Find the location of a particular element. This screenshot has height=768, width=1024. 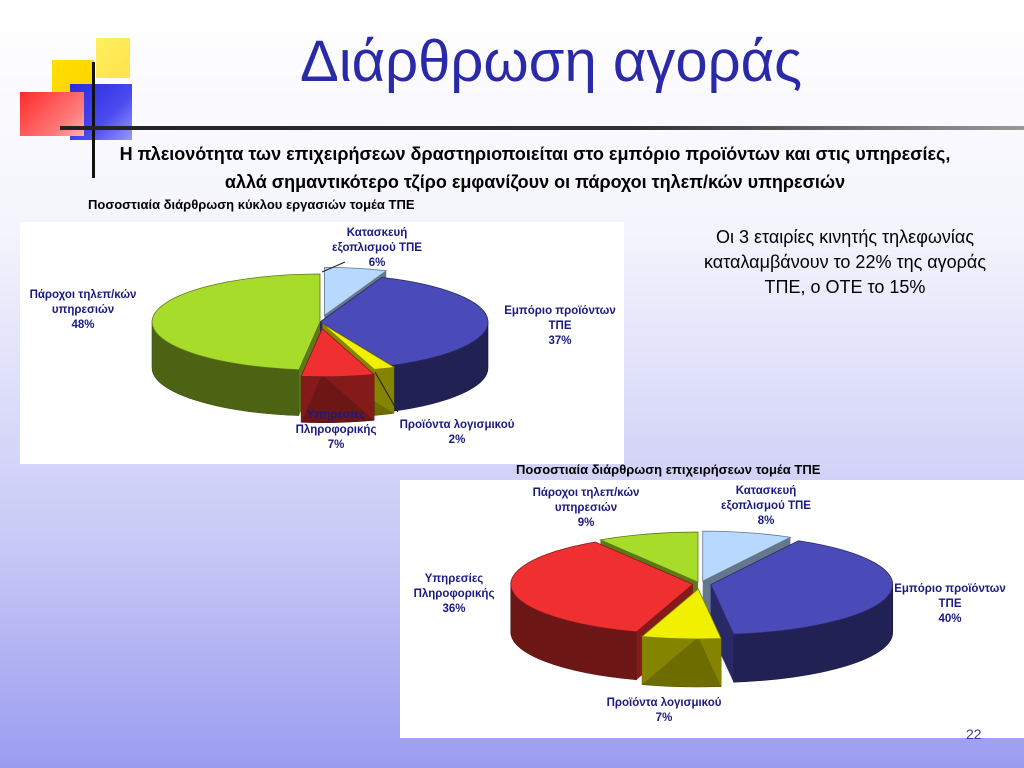

deco-yellow-square-top is located at coordinates (113, 58).